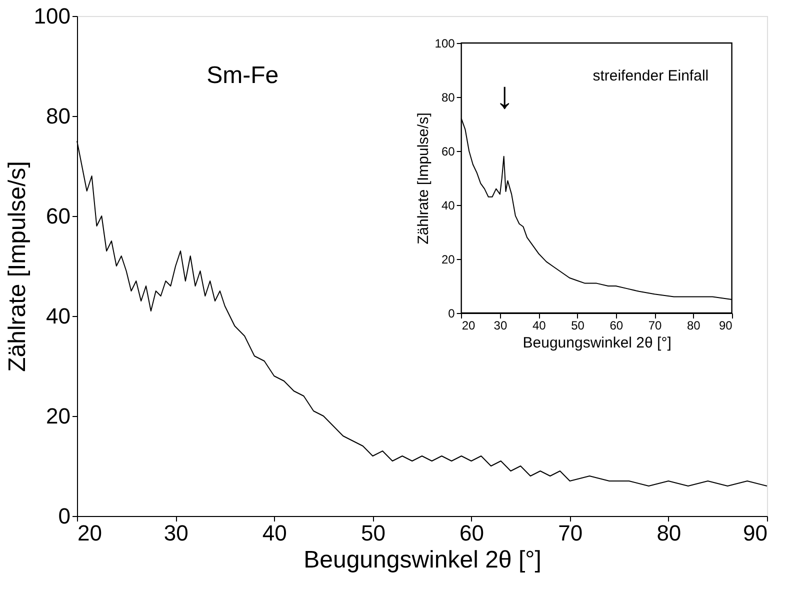  Describe the element at coordinates (504, 95) in the screenshot. I see `annotation: ↓` at that location.